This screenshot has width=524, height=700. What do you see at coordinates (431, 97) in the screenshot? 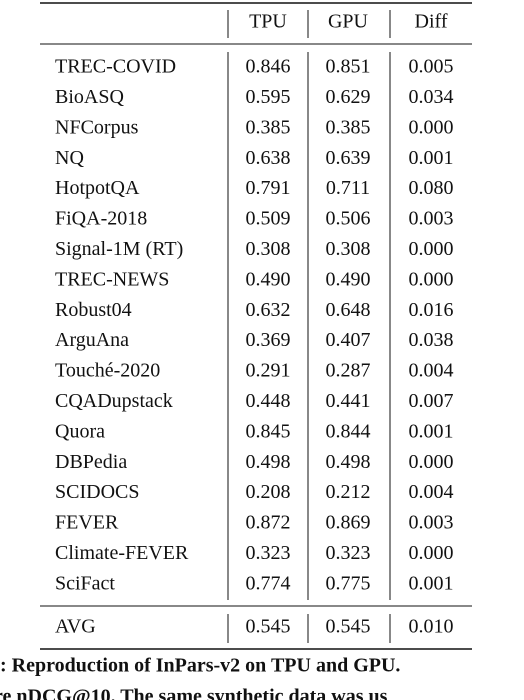
I see `cell: 0.034` at bounding box center [431, 97].